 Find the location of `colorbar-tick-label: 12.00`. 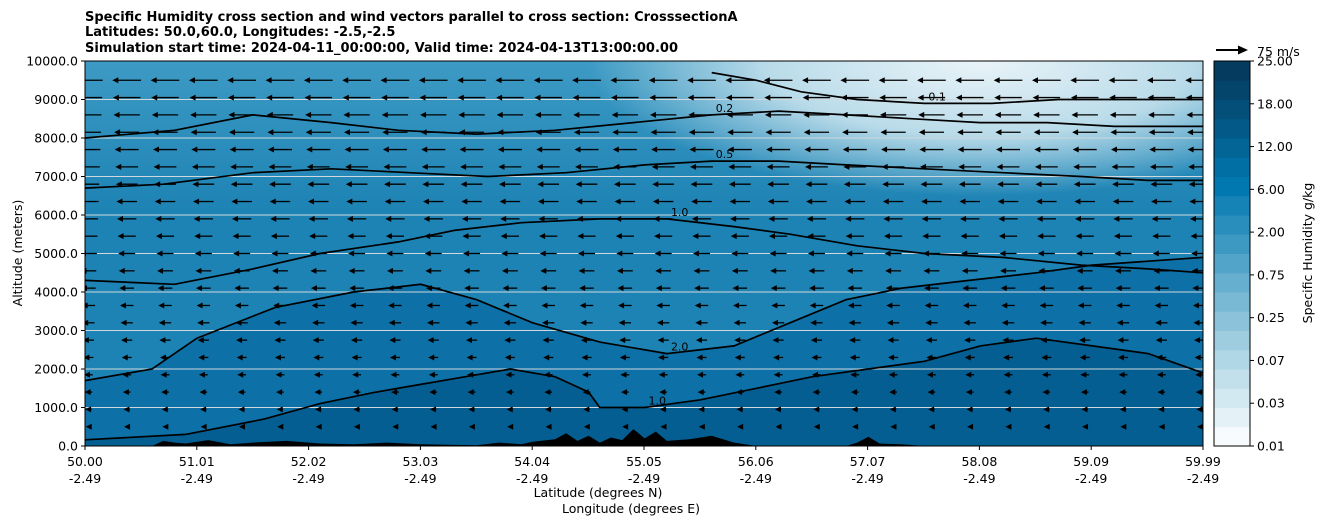

colorbar-tick-label: 12.00 is located at coordinates (1275, 146).